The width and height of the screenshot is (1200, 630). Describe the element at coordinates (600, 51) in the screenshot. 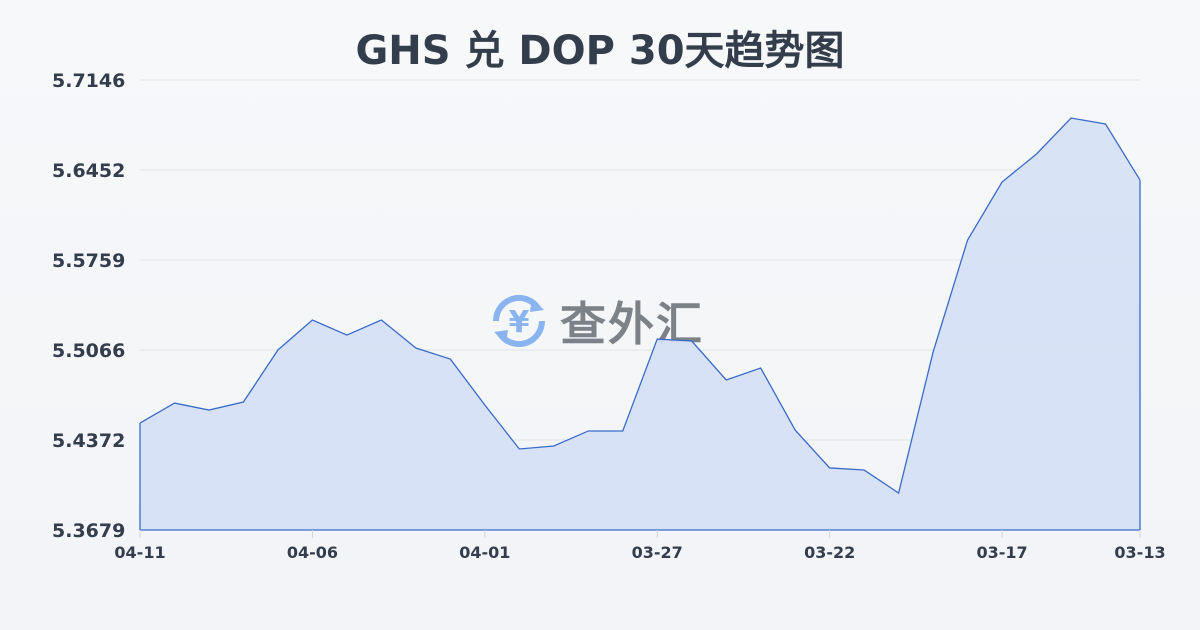

I see `chart-title: GHS 兑 DOP 30天趋势图` at that location.